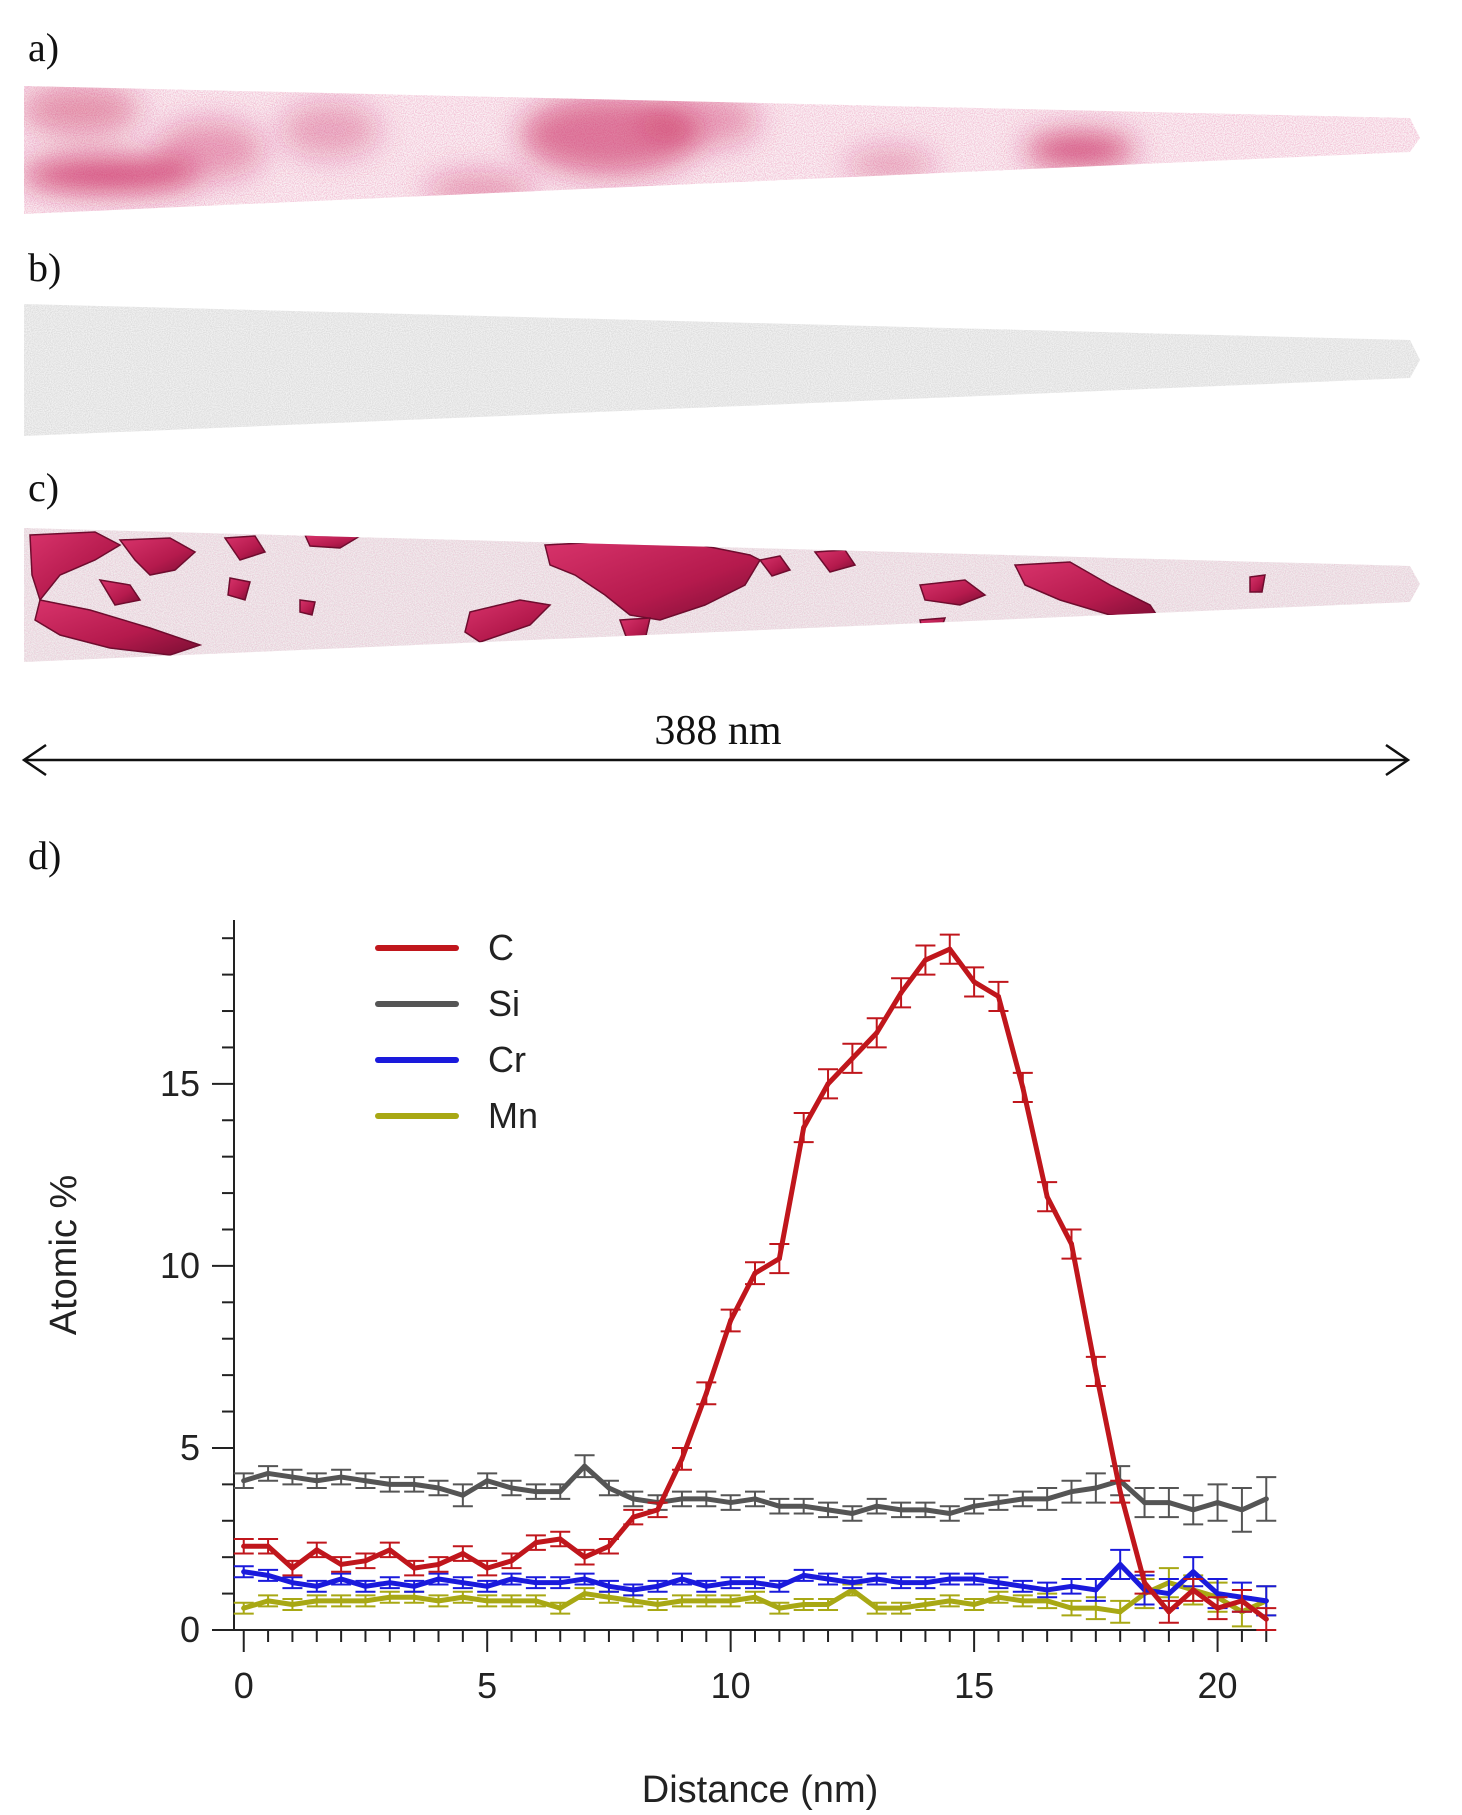 The width and height of the screenshot is (1462, 1815). What do you see at coordinates (731, 1685) in the screenshot?
I see `x-tick-label: 10` at bounding box center [731, 1685].